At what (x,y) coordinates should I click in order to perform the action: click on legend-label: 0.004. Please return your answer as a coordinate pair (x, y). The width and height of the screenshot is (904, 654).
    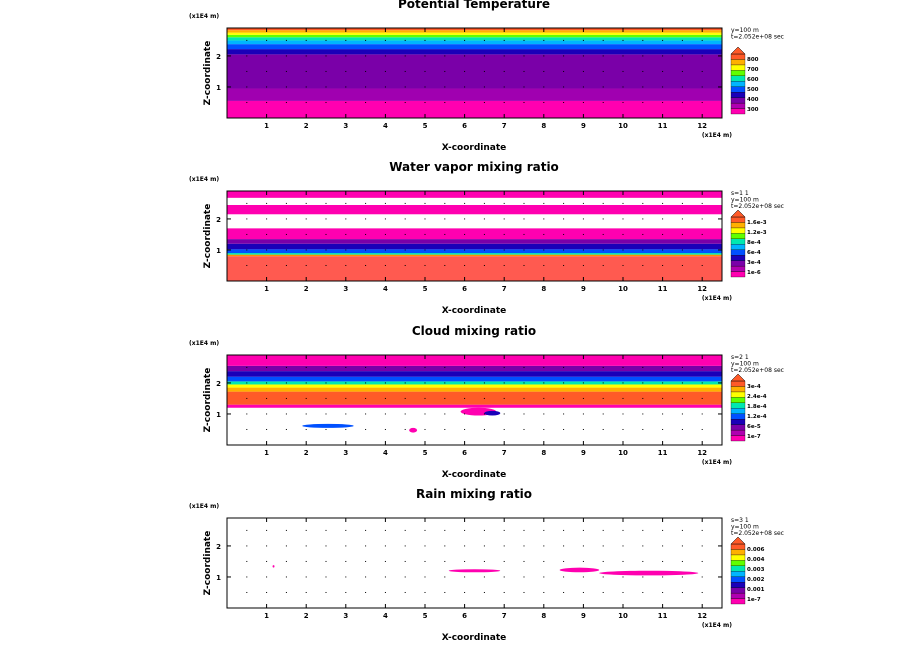
    Looking at the image, I should click on (756, 560).